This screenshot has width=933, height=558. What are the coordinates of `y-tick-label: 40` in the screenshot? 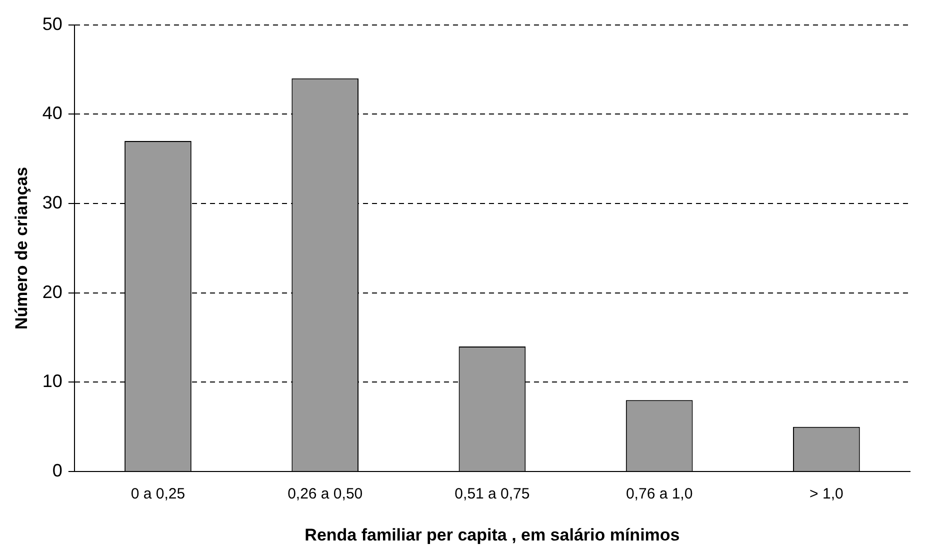 It's located at (52, 113).